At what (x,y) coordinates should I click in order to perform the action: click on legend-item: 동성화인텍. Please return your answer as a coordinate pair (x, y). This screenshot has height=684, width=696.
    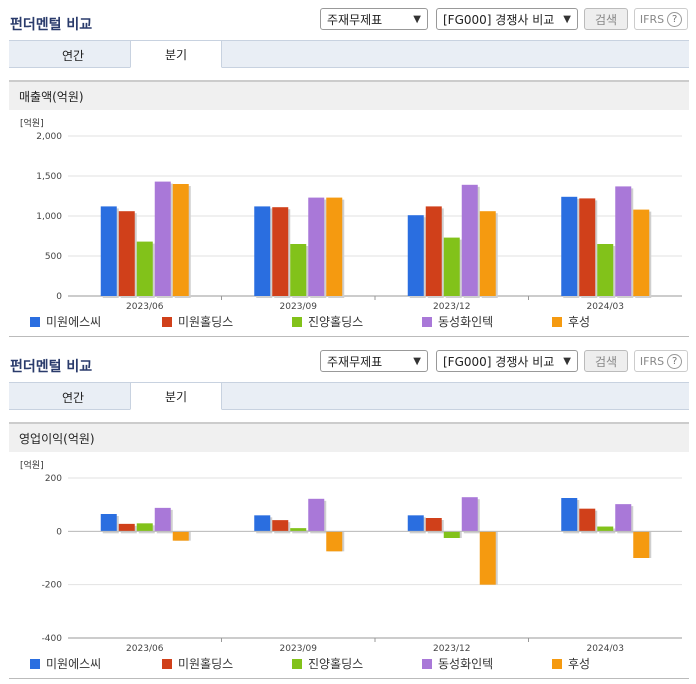
    Looking at the image, I should click on (457, 321).